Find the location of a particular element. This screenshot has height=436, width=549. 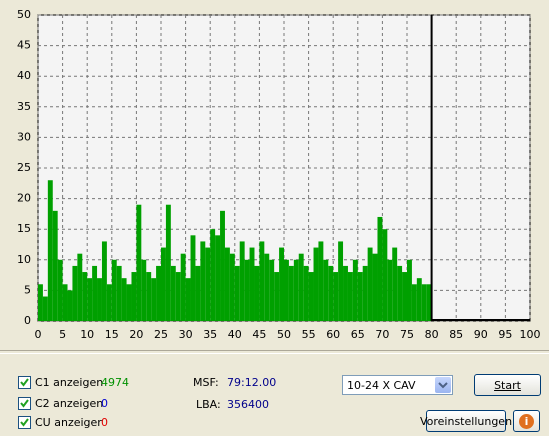

x-tick-label: 25 is located at coordinates (161, 334).